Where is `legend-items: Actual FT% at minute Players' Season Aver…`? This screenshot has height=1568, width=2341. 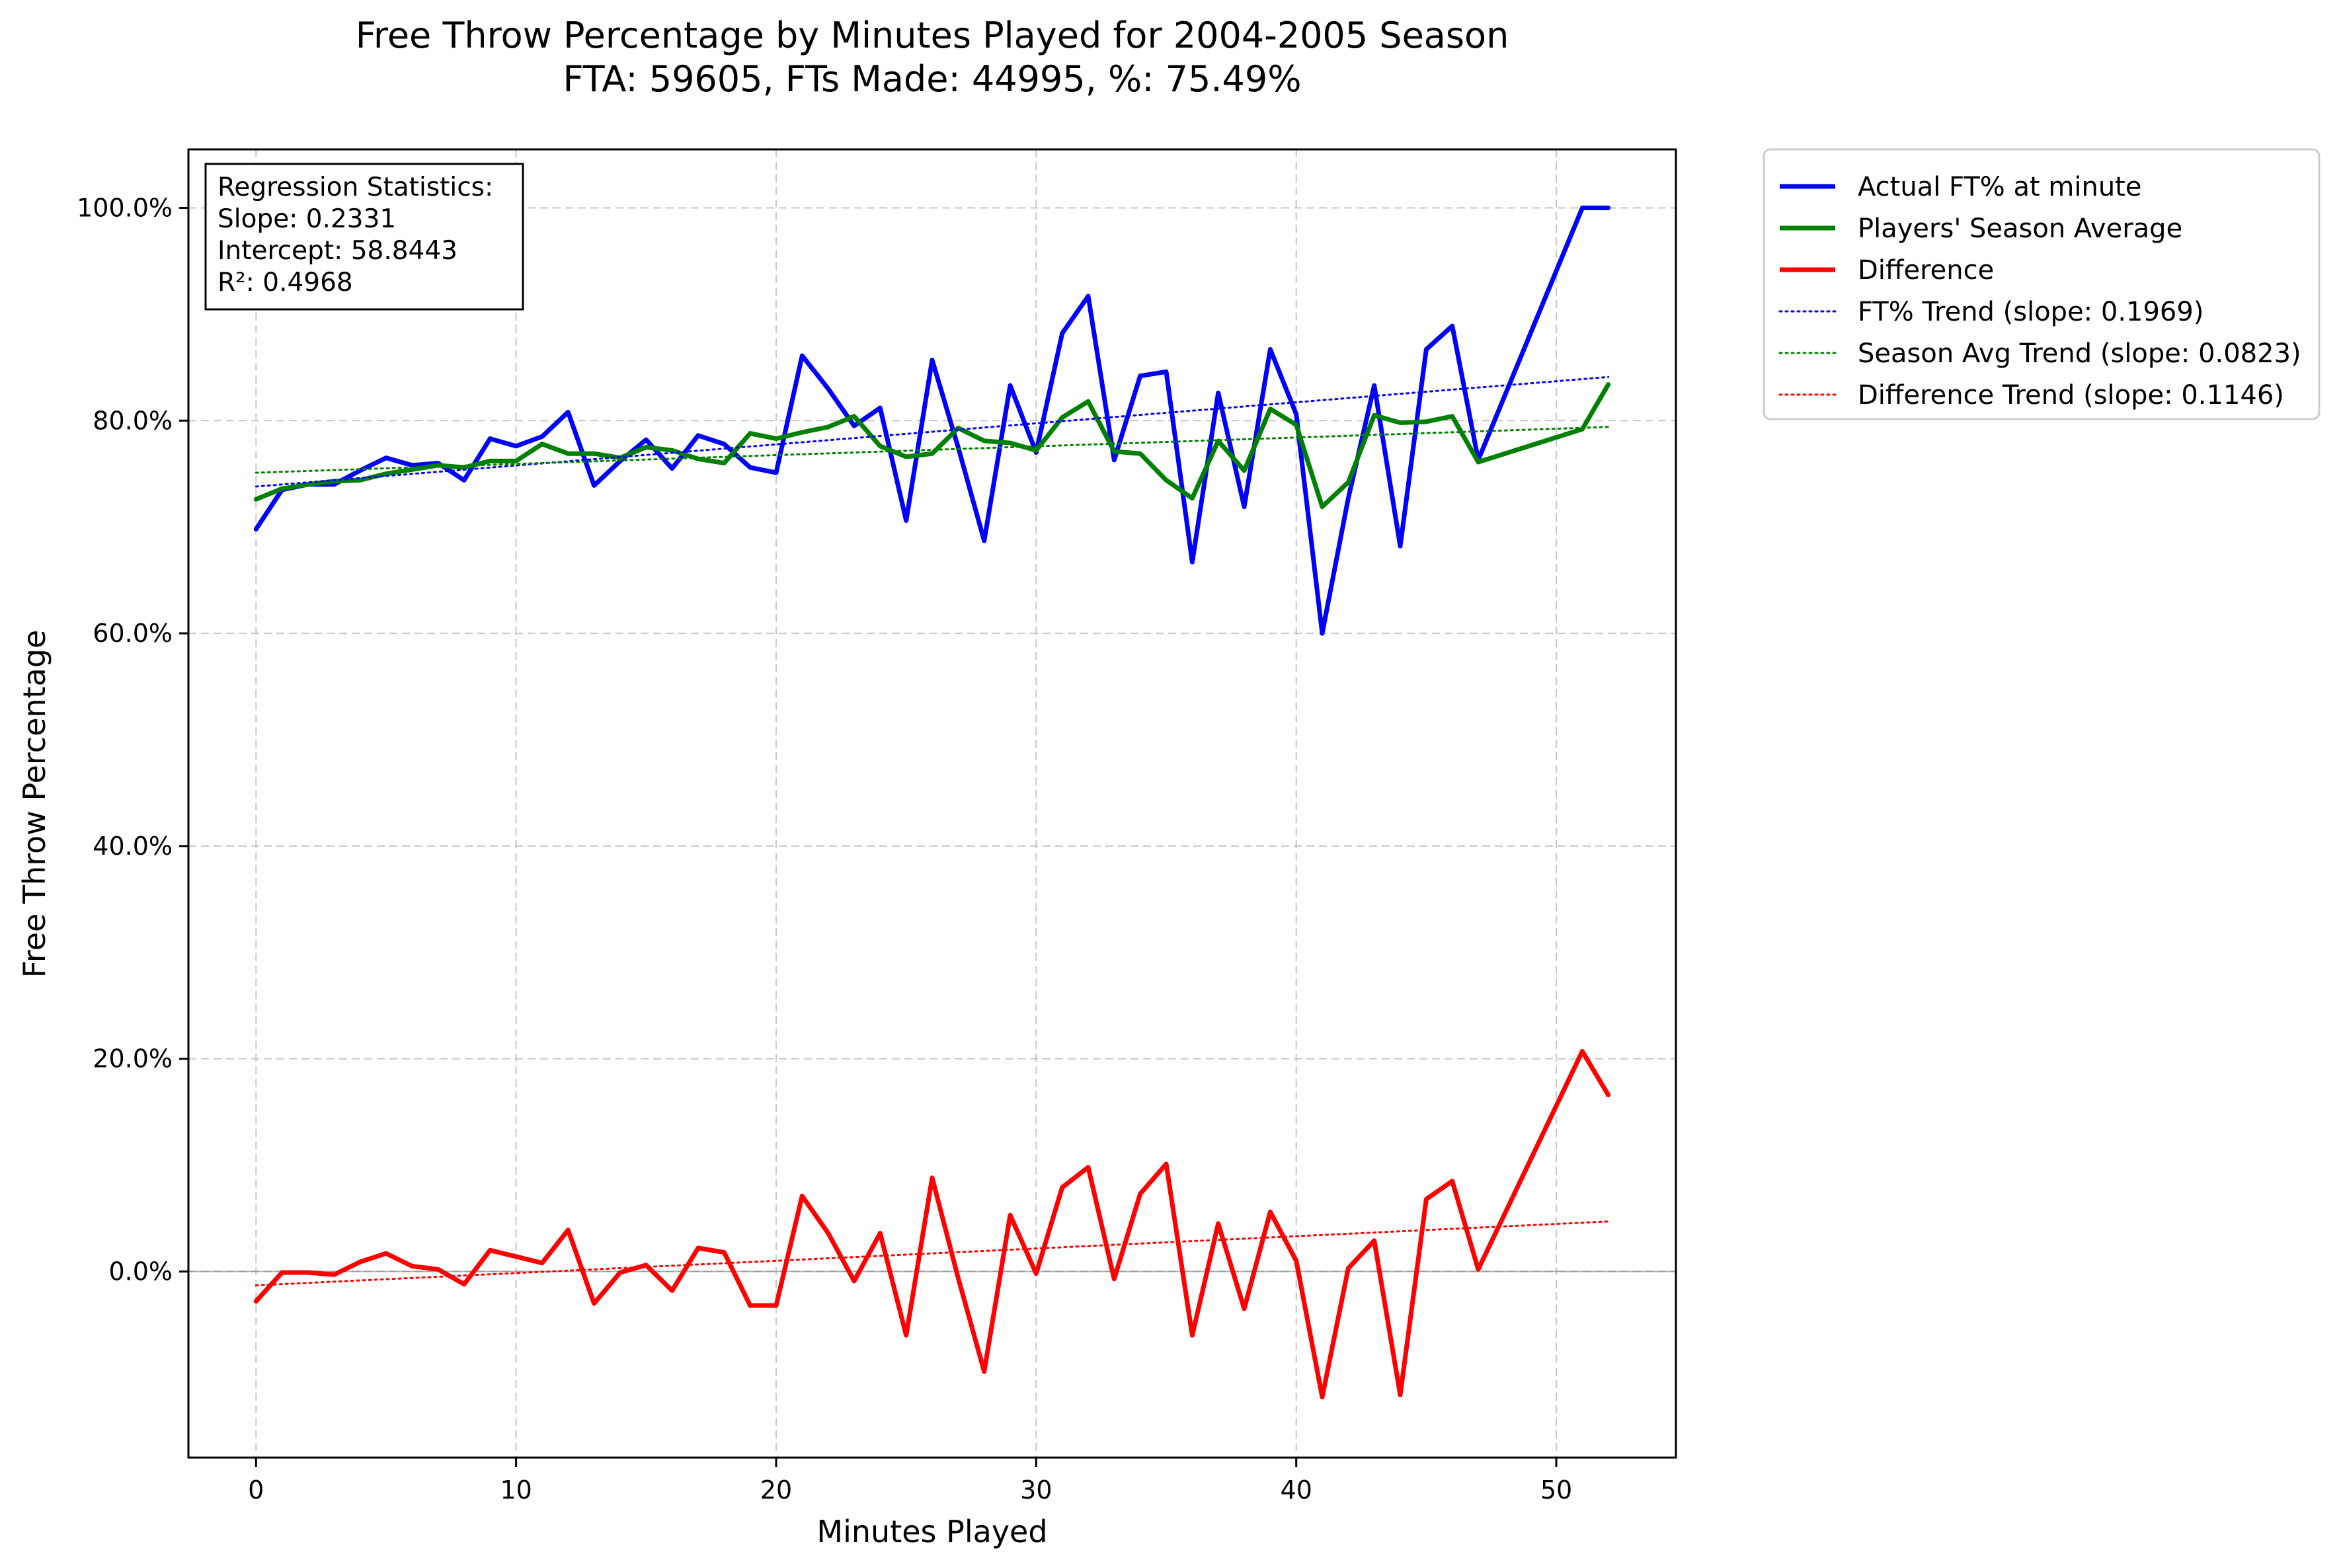
legend-items: Actual FT% at minute Players' Season Aver… is located at coordinates (2039, 291).